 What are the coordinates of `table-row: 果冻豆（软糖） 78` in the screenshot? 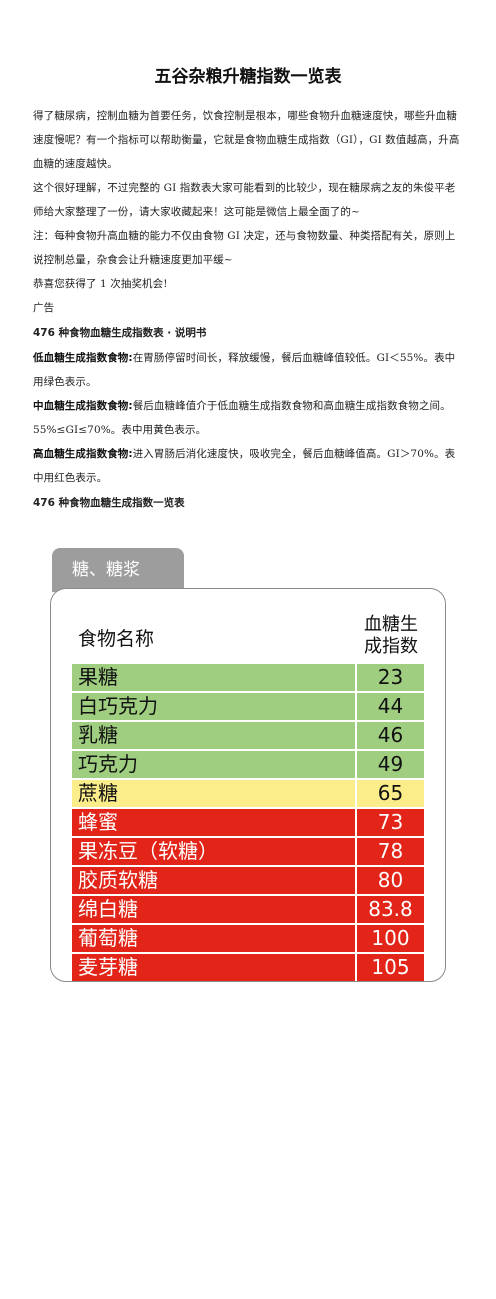 It's located at (248, 851).